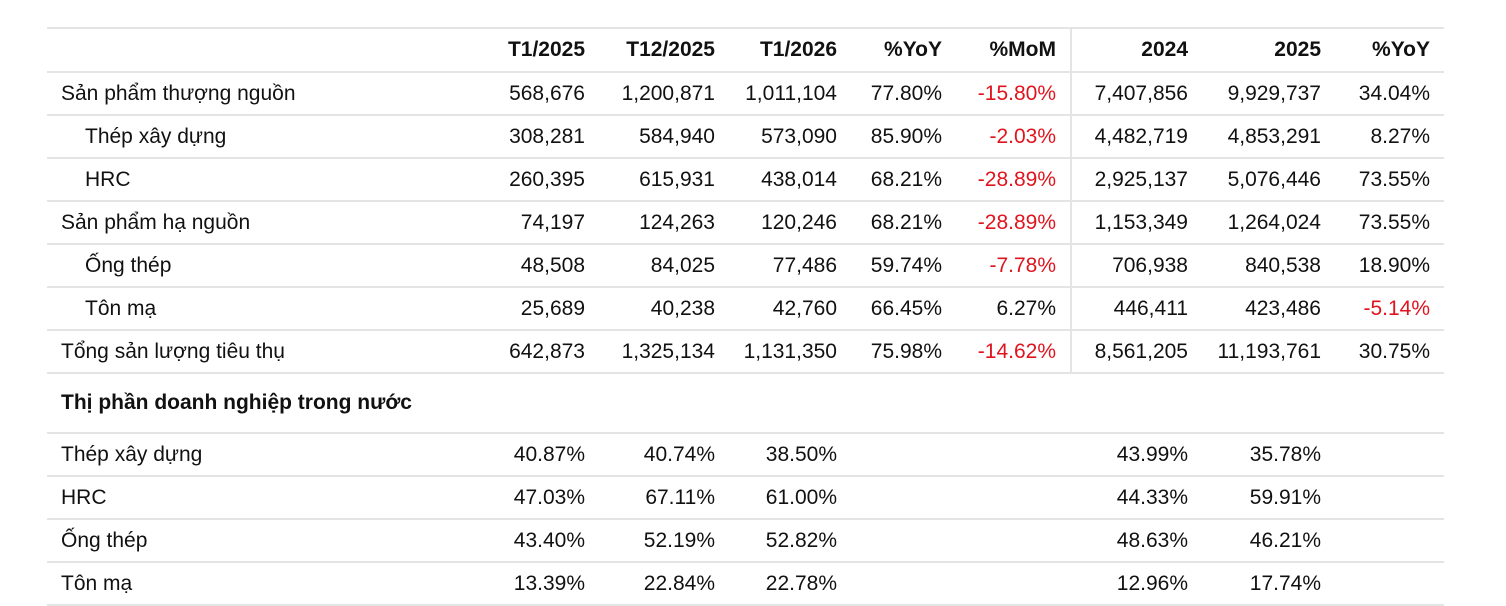 The image size is (1506, 606). I want to click on cell-2024: 1,153,349, so click(1136, 223).